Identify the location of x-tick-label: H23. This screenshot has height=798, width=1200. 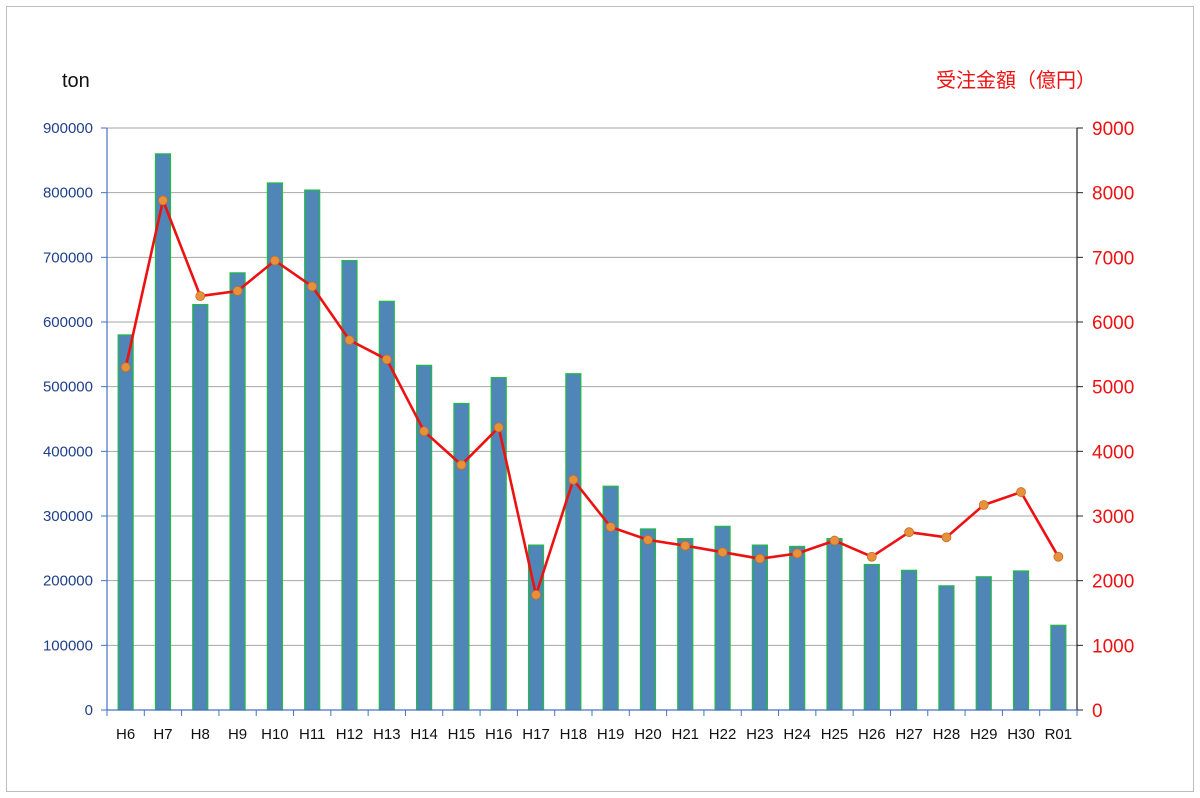
(760, 734).